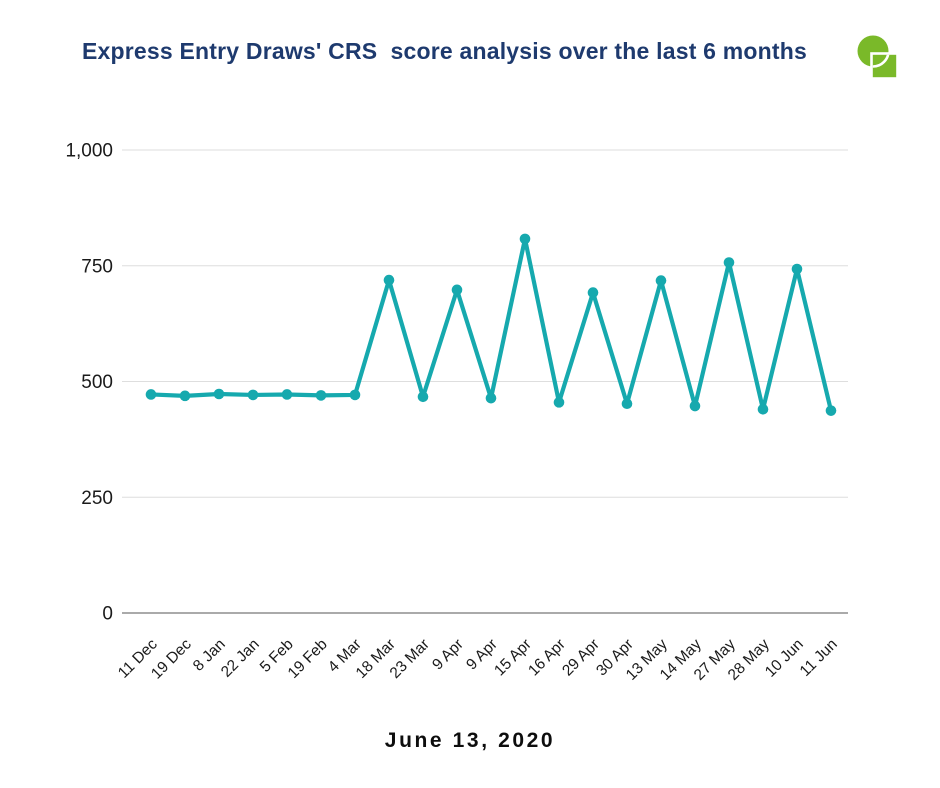  I want to click on y-tick-label: 250, so click(97, 498).